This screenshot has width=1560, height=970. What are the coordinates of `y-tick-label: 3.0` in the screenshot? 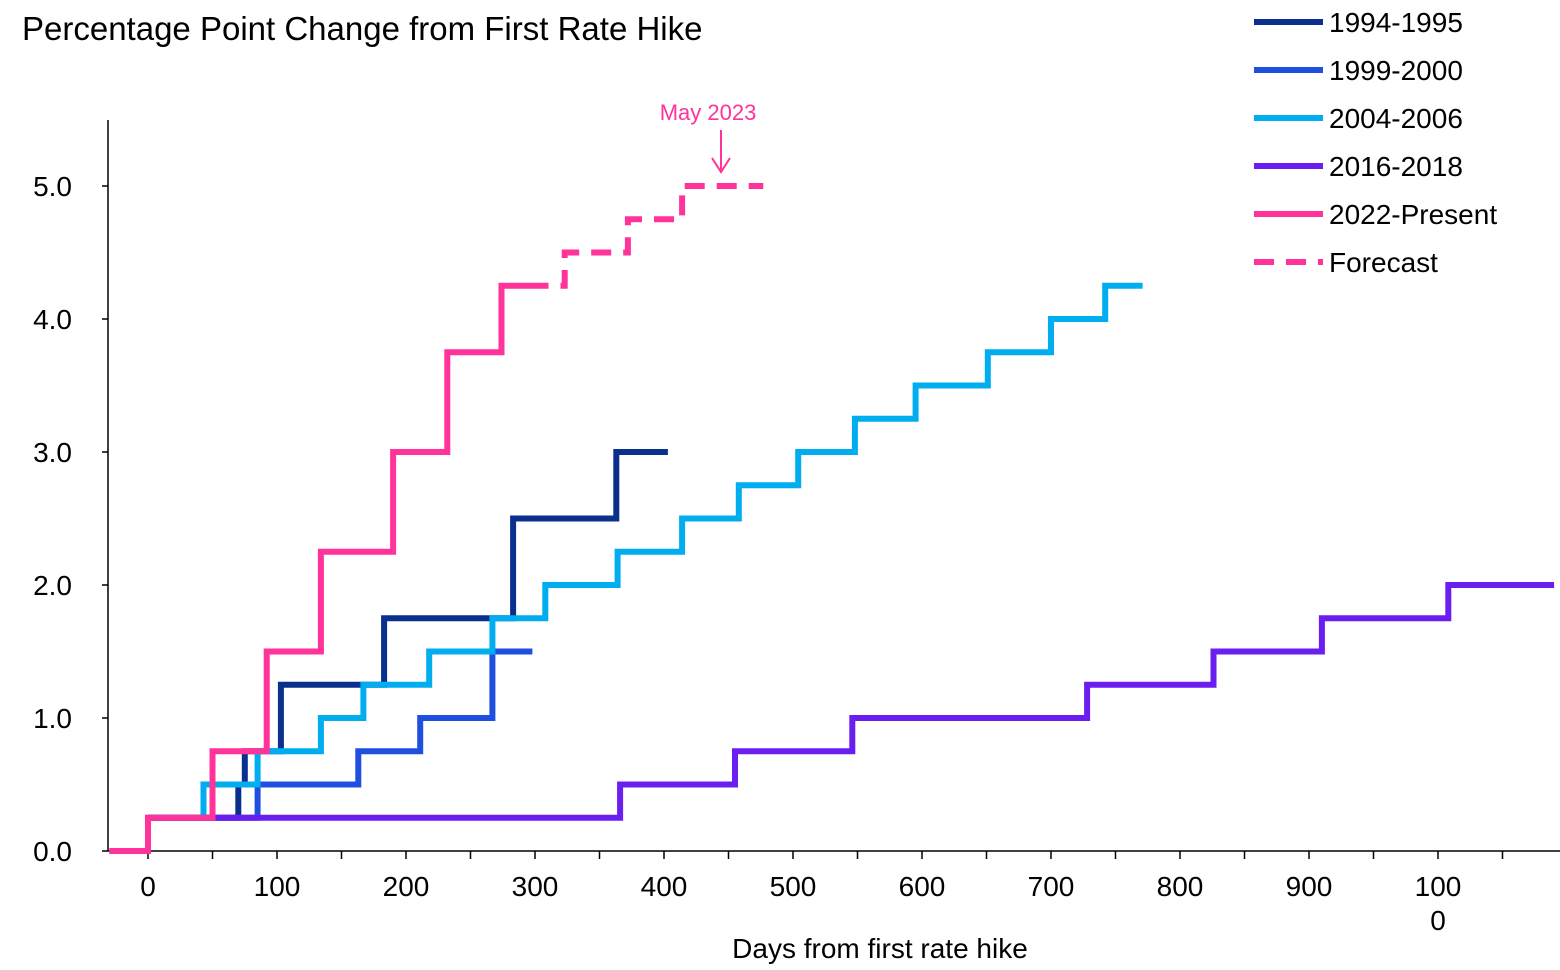 It's located at (52, 452).